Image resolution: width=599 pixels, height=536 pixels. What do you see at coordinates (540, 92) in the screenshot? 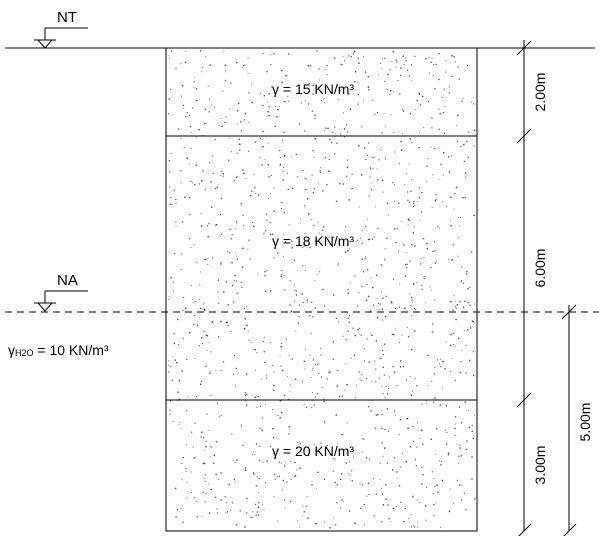
I see `dimension-layer-1: 2.00m` at bounding box center [540, 92].